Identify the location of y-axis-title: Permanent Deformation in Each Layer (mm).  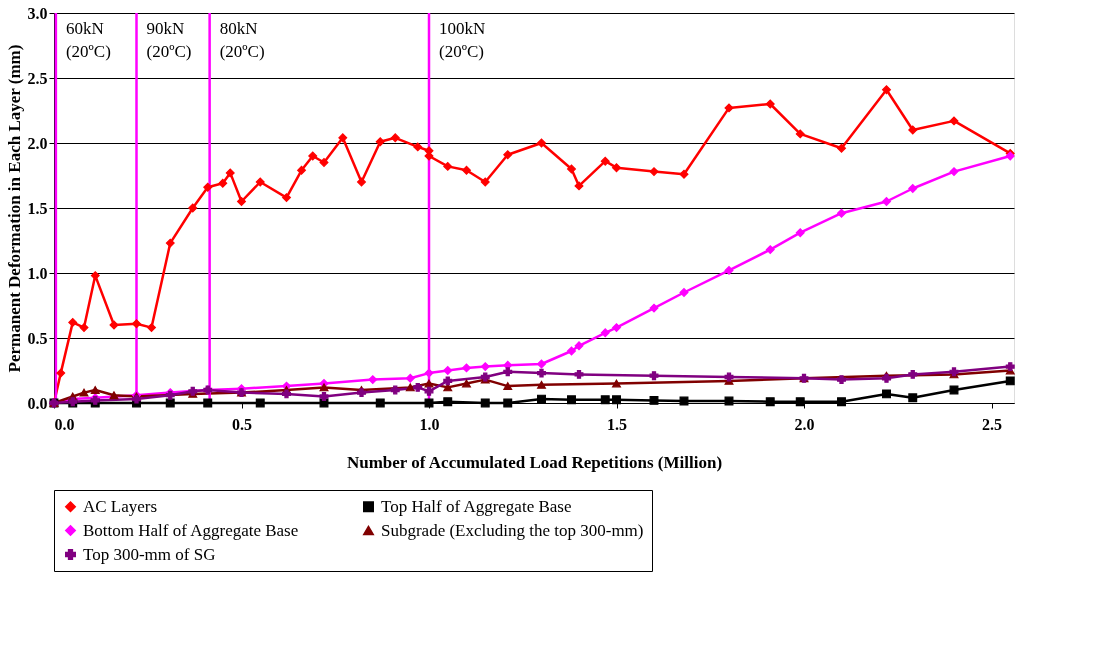
(14, 208).